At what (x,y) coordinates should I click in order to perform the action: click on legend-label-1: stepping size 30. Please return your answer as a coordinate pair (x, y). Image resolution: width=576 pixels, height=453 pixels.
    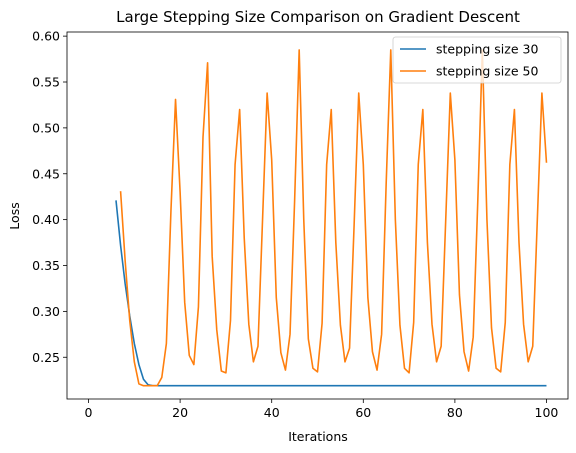
    Looking at the image, I should click on (487, 49).